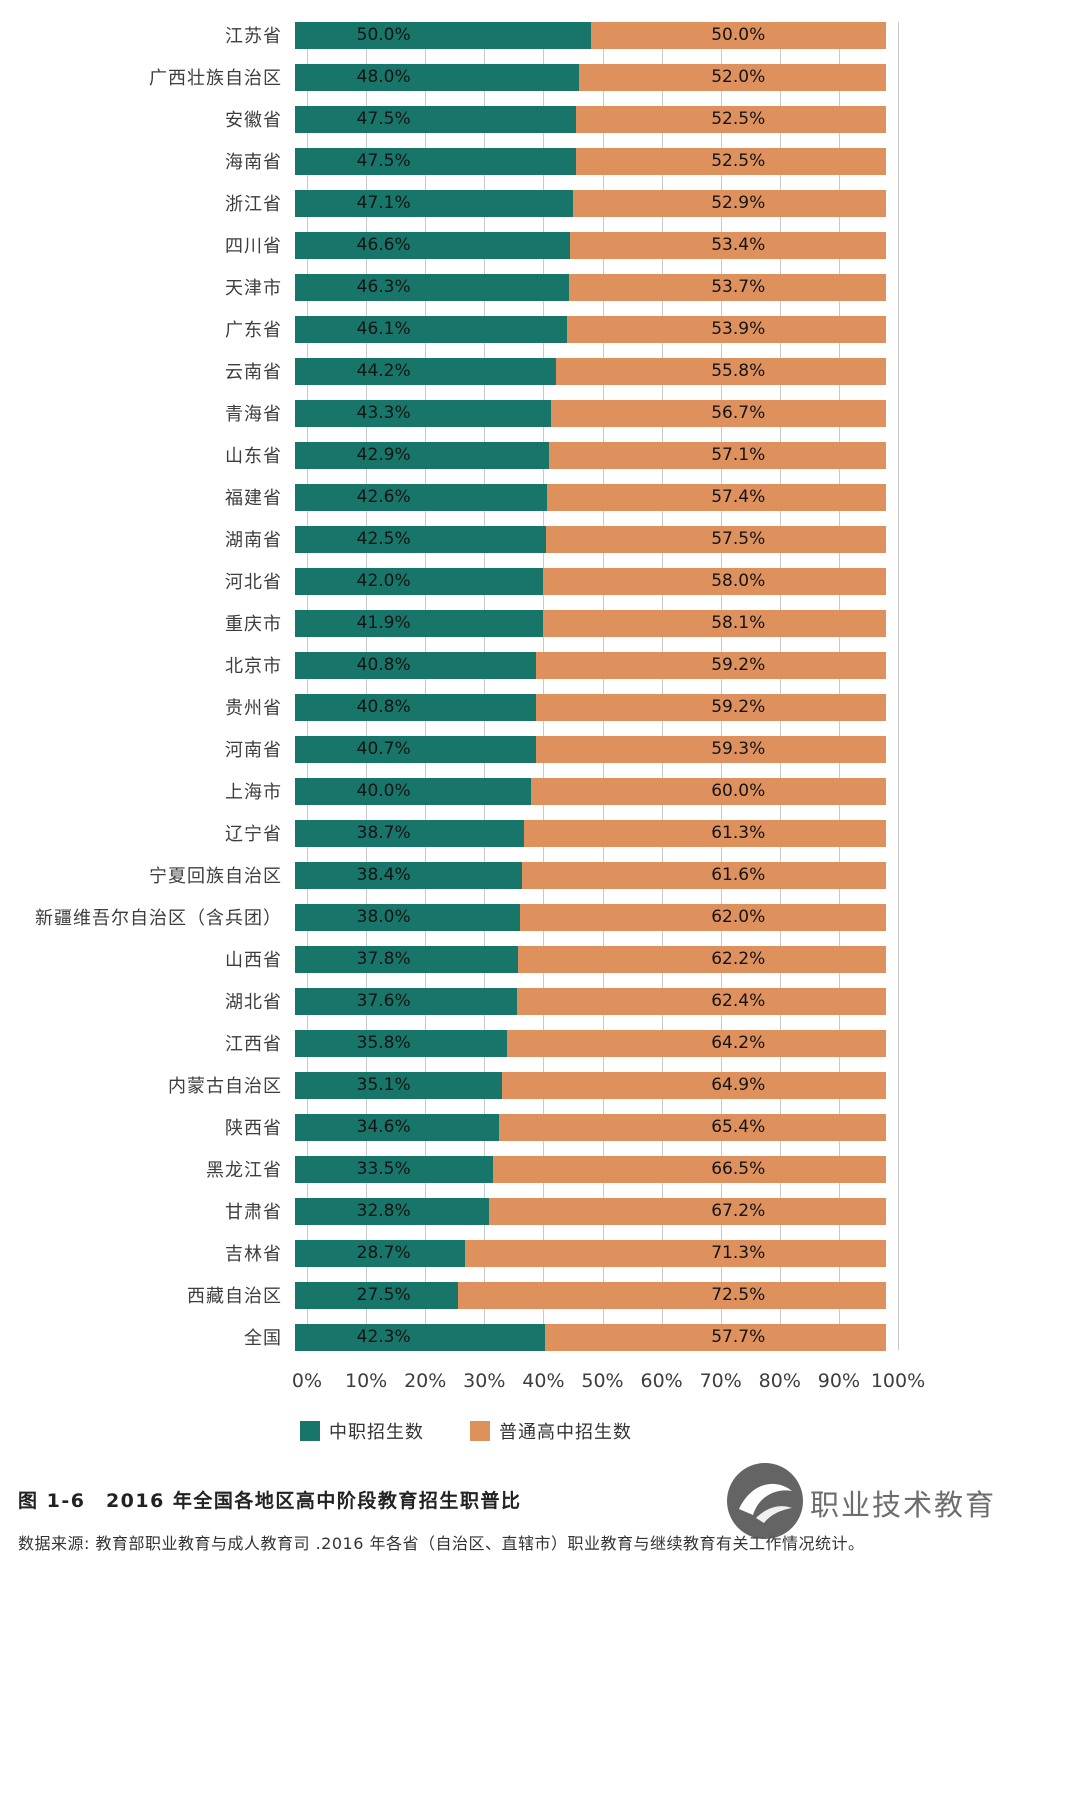 The width and height of the screenshot is (1080, 1800). I want to click on chart-row: 西藏自治区 27.5% 72.5%, so click(540, 1295).